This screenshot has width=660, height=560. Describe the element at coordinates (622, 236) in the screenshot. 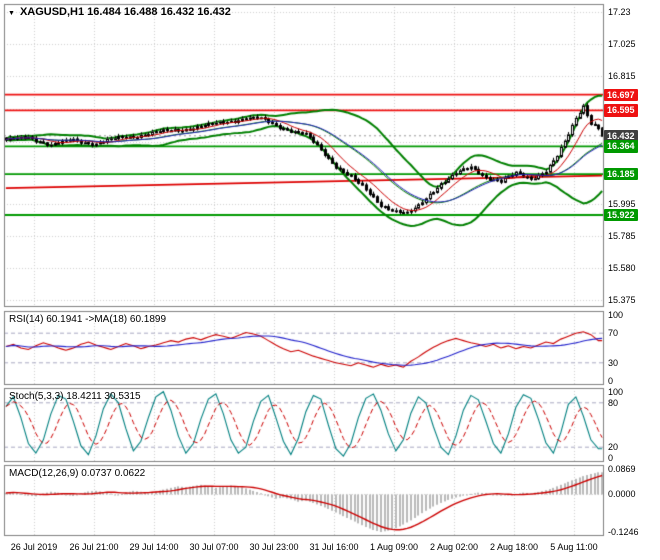

I see `price-axis-label: 15.785` at that location.